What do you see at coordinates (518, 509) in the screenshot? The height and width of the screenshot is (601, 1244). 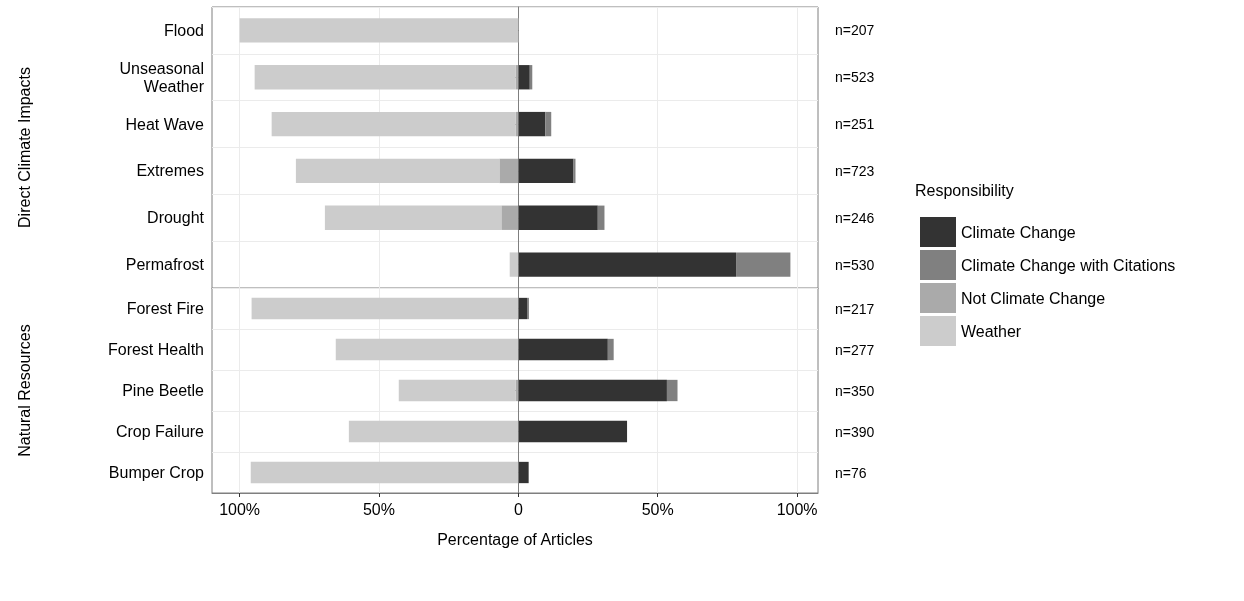 I see `x-tick-label: 0` at bounding box center [518, 509].